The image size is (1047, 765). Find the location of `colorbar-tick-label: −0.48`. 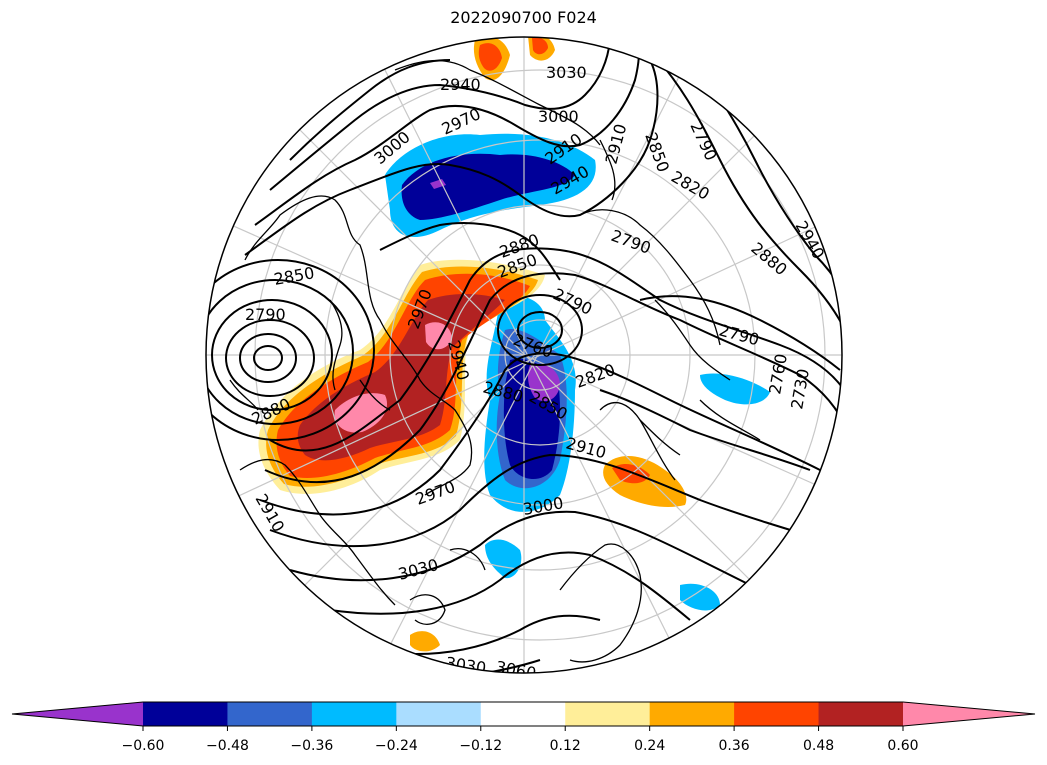

colorbar-tick-label: −0.48 is located at coordinates (227, 746).